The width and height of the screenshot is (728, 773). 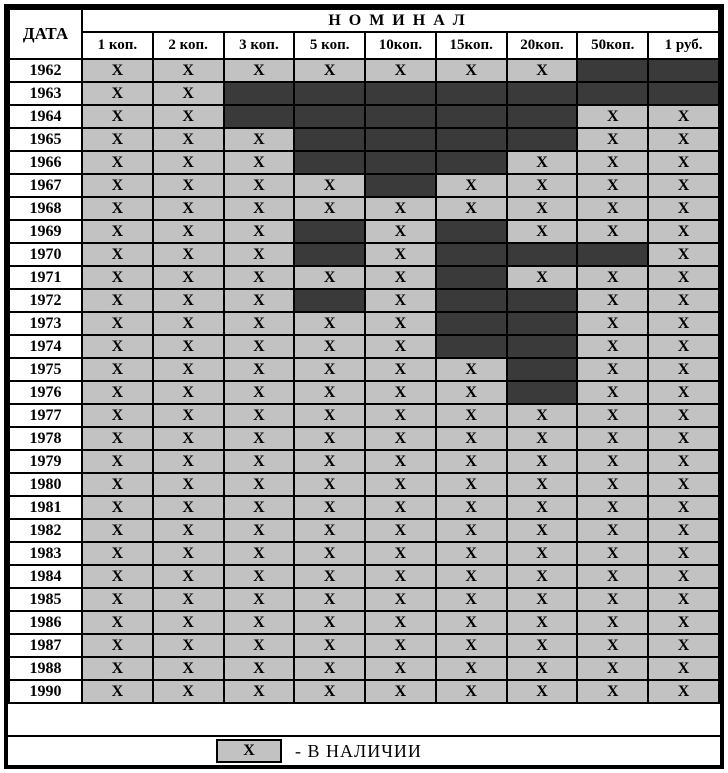 I want to click on spacer-row, so click(x=364, y=719).